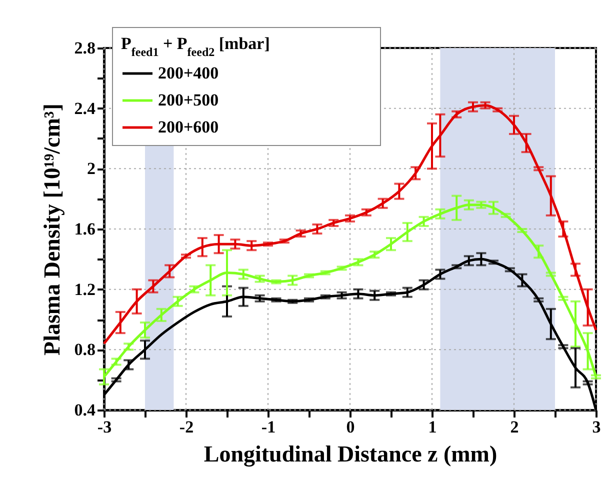 This screenshot has width=611, height=481. Describe the element at coordinates (596, 427) in the screenshot. I see `x-tick-label: 3` at that location.